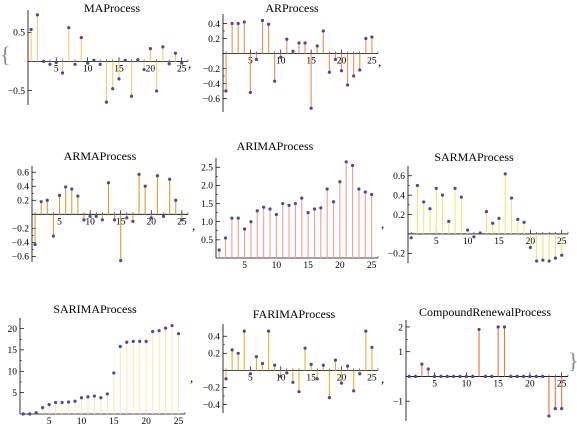 This screenshot has width=577, height=431. Describe the element at coordinates (13, 373) in the screenshot. I see `y-tick-label: 10` at that location.